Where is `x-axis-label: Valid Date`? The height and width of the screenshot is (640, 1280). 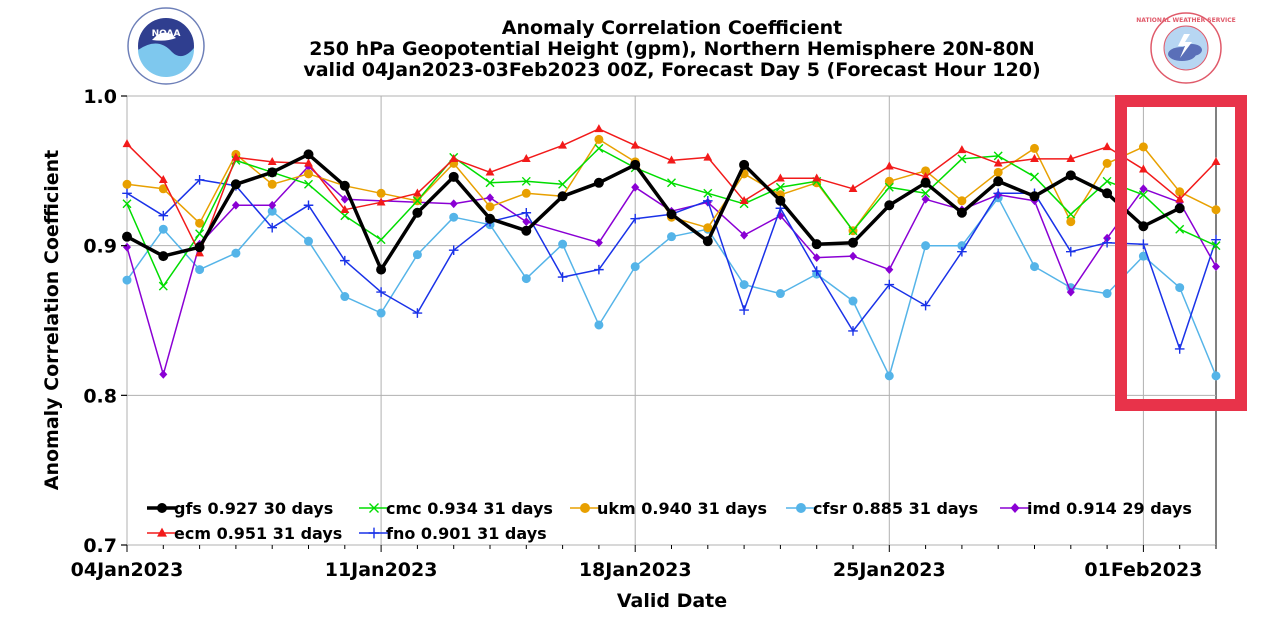
x-axis-label: Valid Date is located at coordinates (672, 601).